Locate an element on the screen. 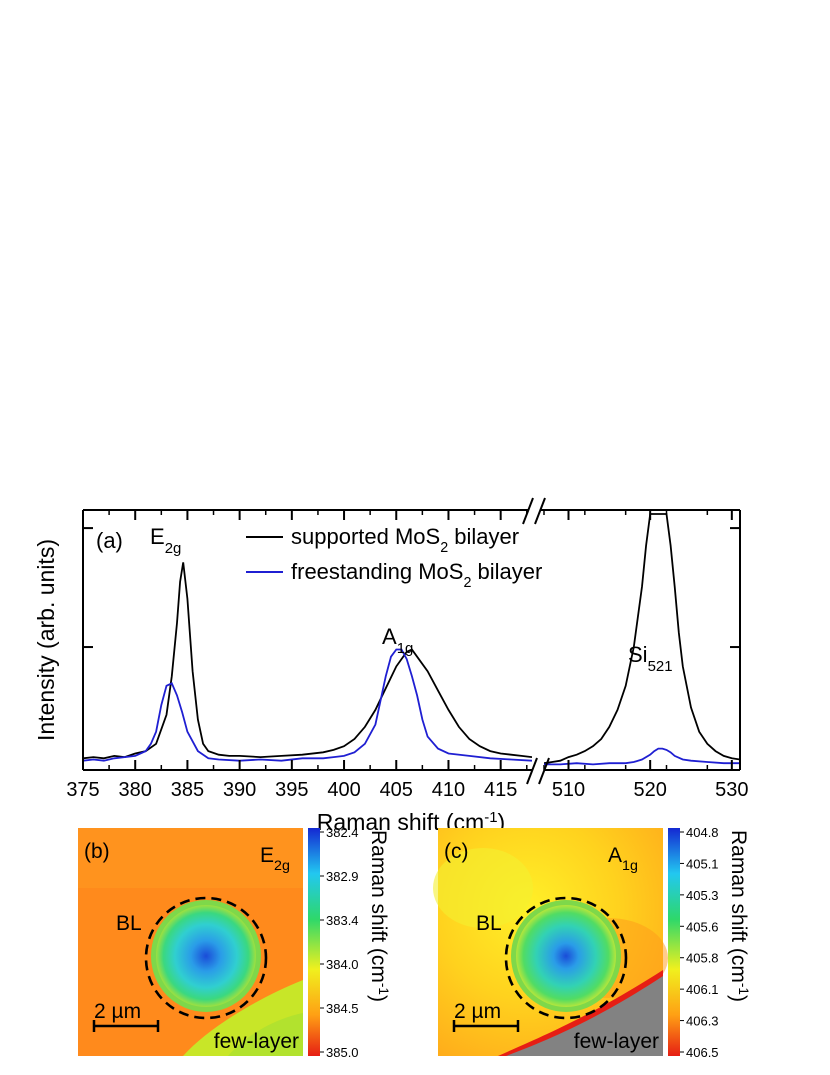  series-line-supported-low is located at coordinates (307, 661).